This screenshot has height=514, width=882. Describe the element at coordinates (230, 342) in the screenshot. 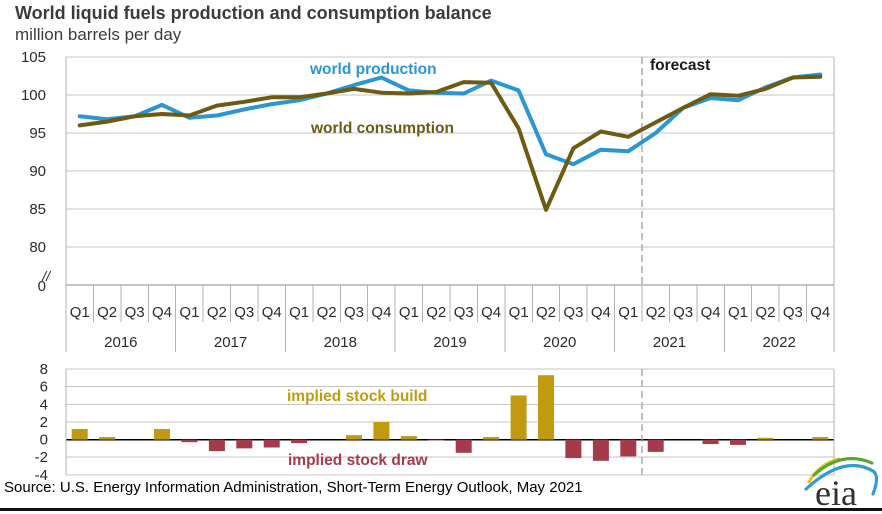

I see `year-label: 2017` at that location.